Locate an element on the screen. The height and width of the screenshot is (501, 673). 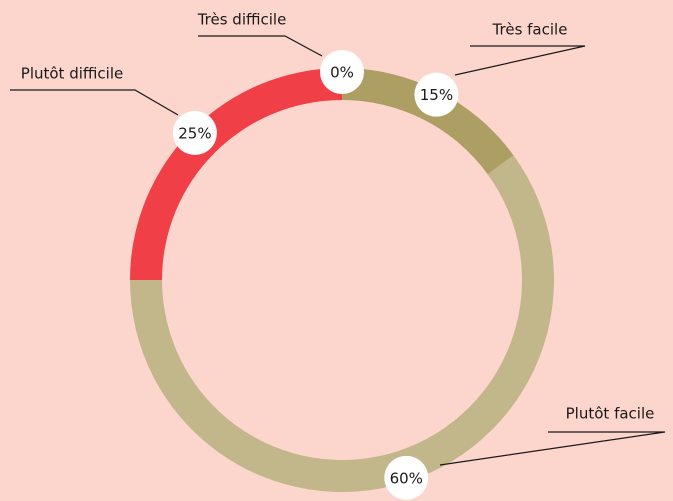
value-label: 60% is located at coordinates (406, 478).